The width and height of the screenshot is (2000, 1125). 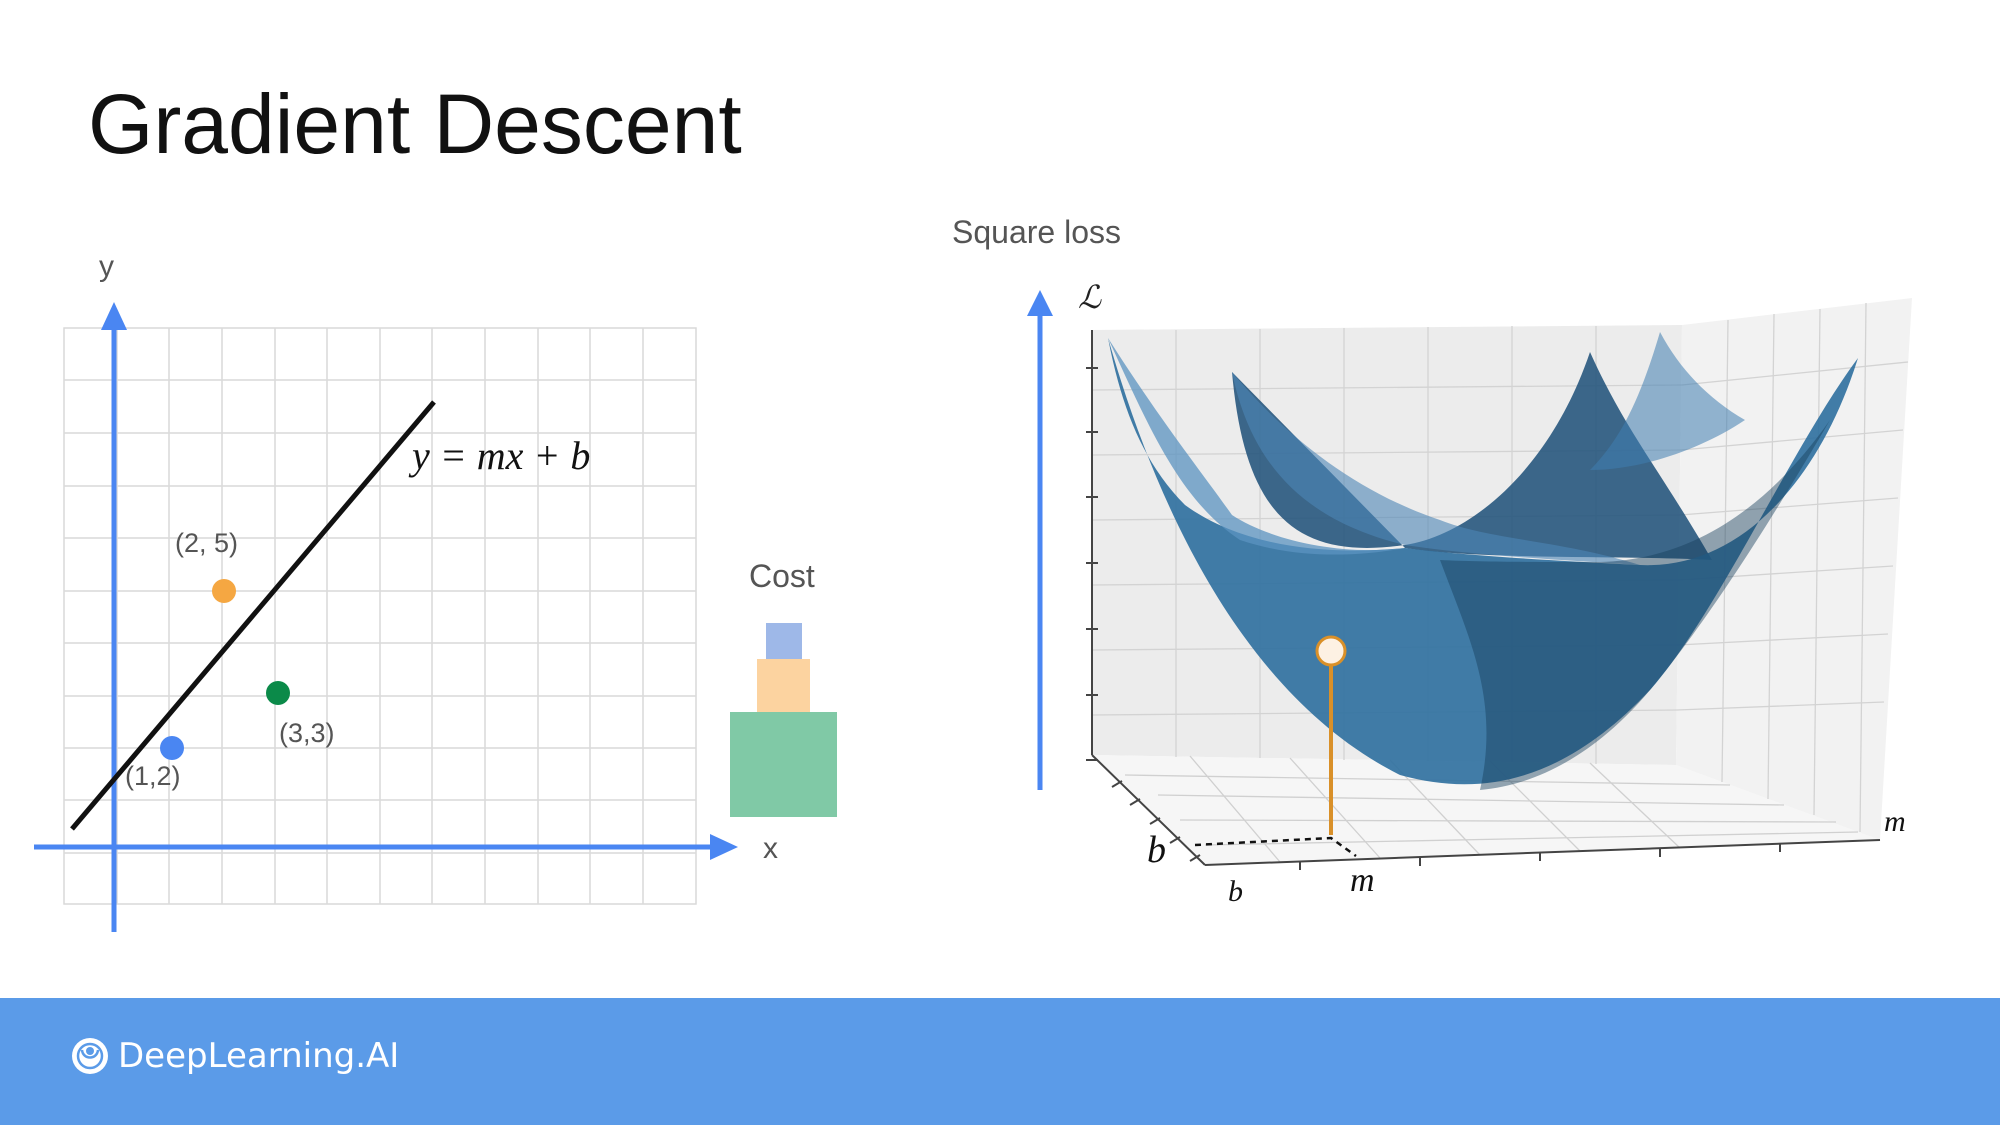 I want to click on m-value-label: m, so click(x=1362, y=880).